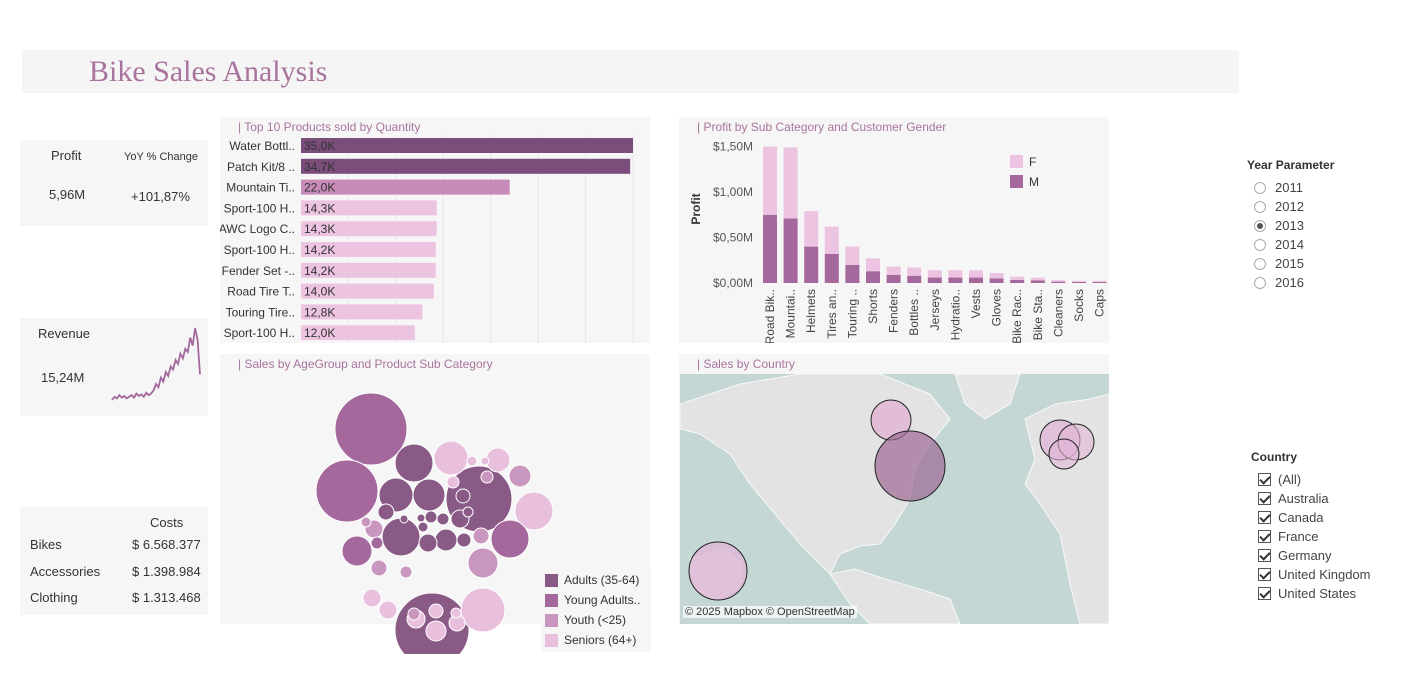  Describe the element at coordinates (910, 466) in the screenshot. I see `united-states-bubble` at that location.